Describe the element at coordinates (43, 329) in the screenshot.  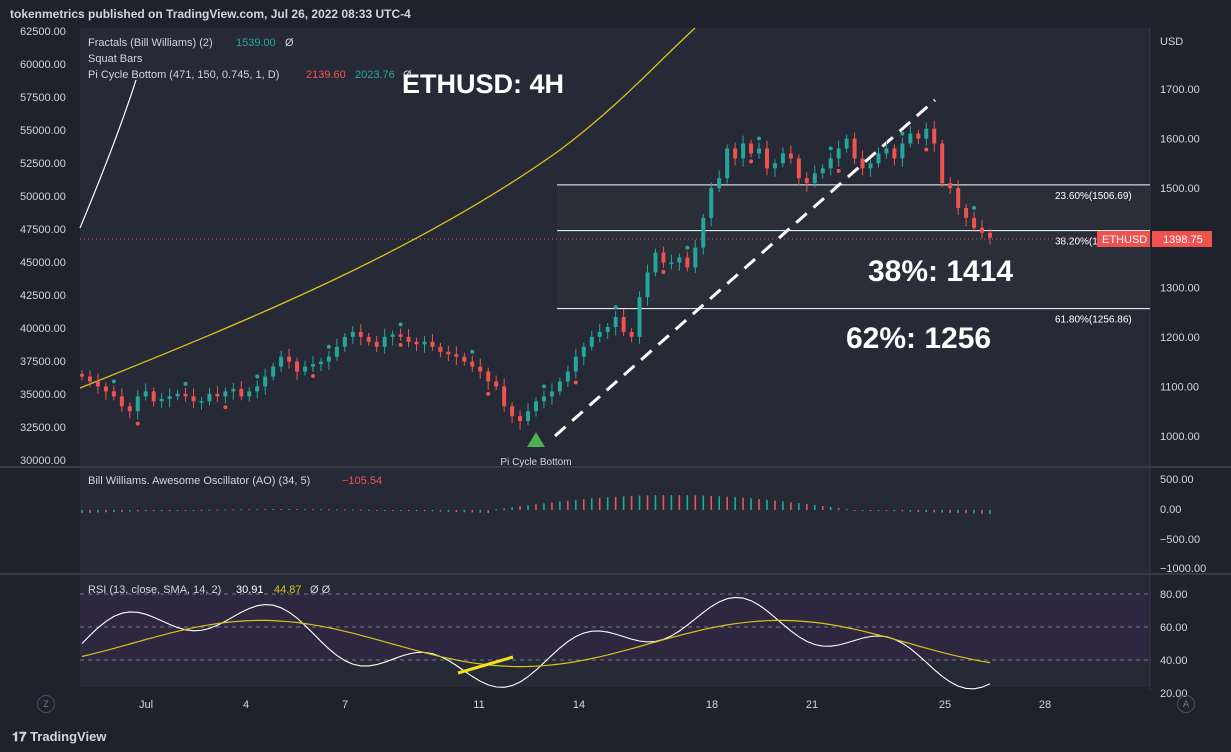
I see `left-tick-9: 40000.00` at that location.